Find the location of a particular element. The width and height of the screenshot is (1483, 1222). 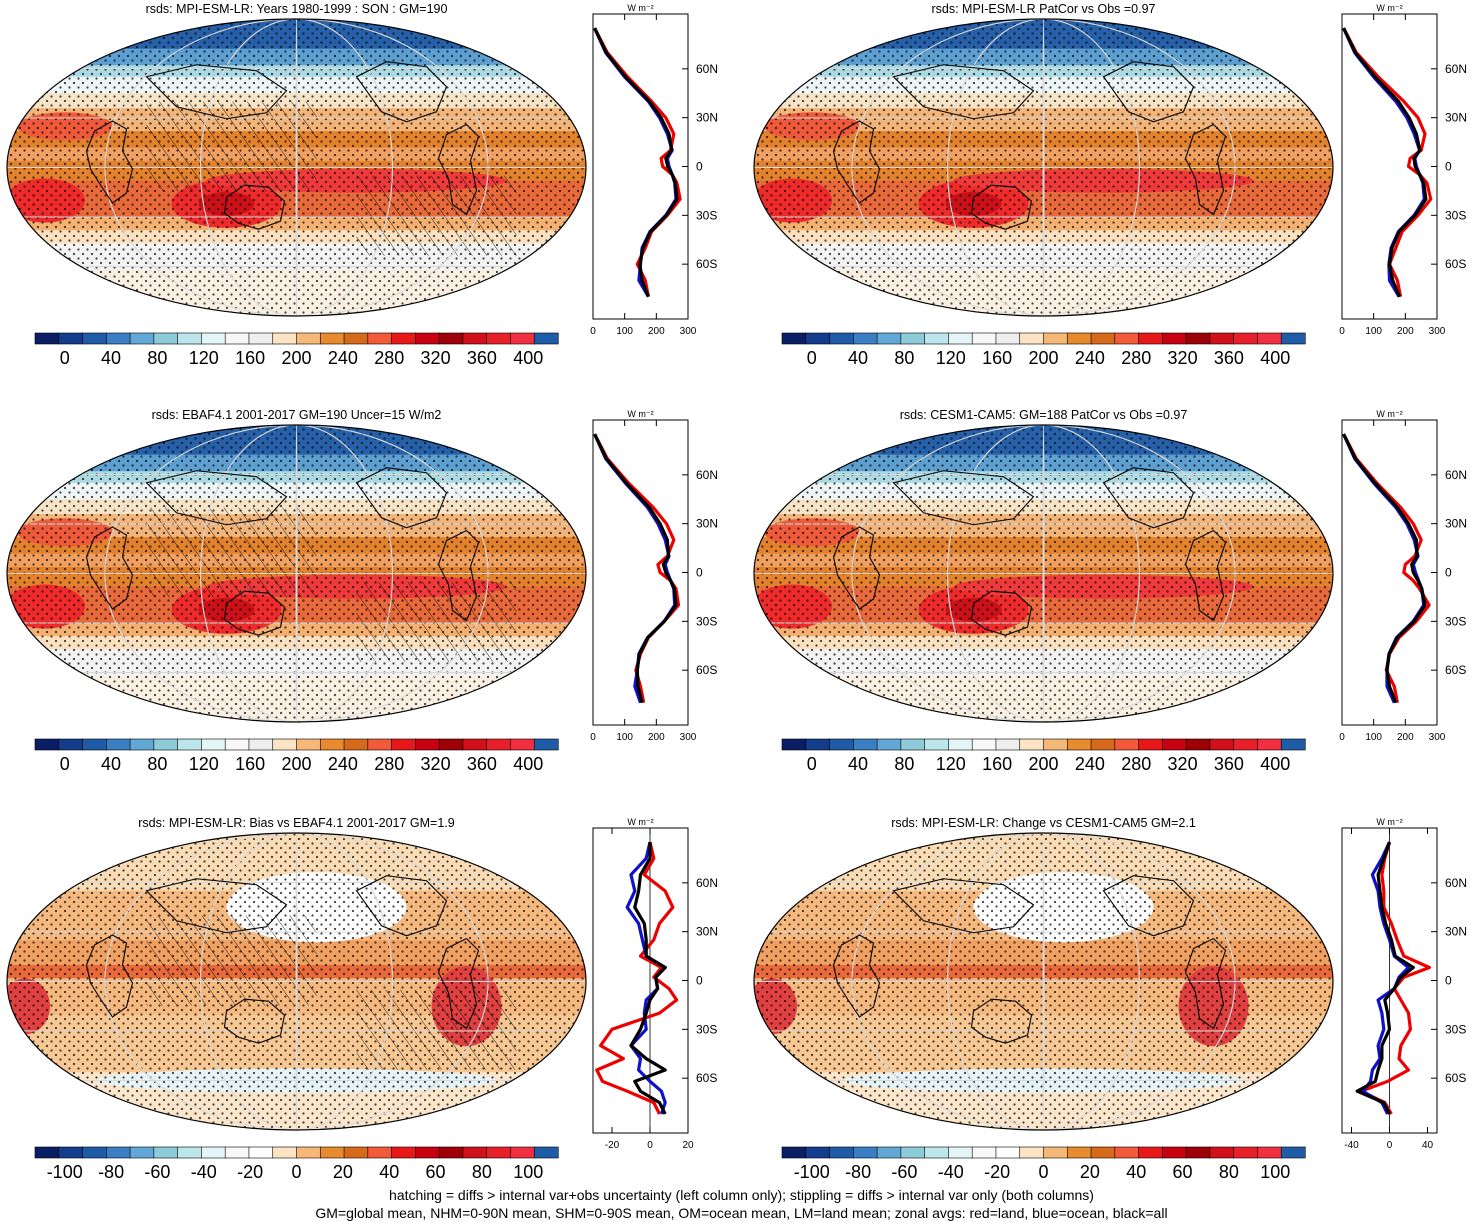

zonal-panel-1: W m⁻² 0 100 200 300 60N 30N 0 30S 60S is located at coordinates (654, 170).